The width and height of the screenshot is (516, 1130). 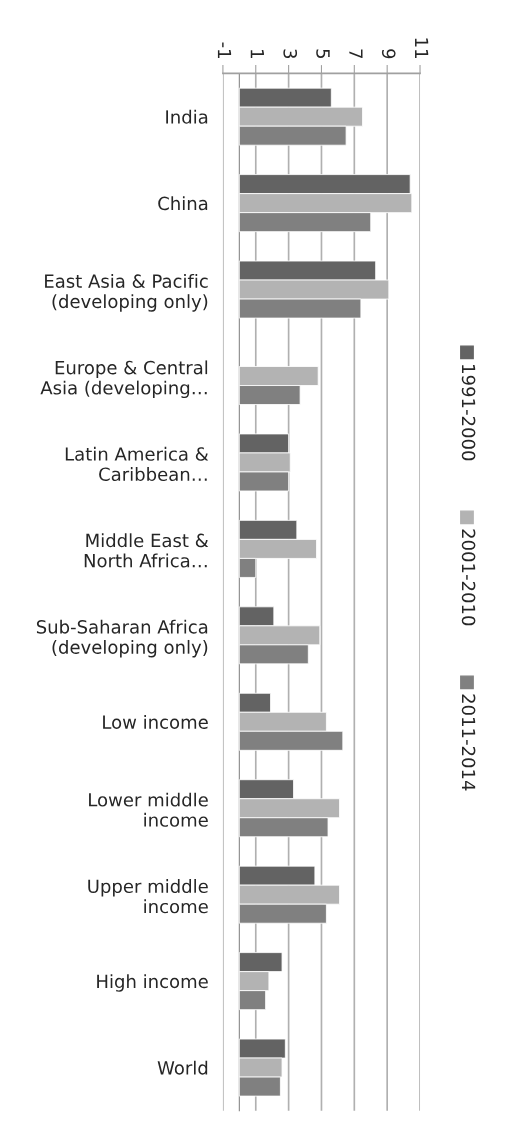 What do you see at coordinates (388, 54) in the screenshot?
I see `x-tick-label: 9` at bounding box center [388, 54].